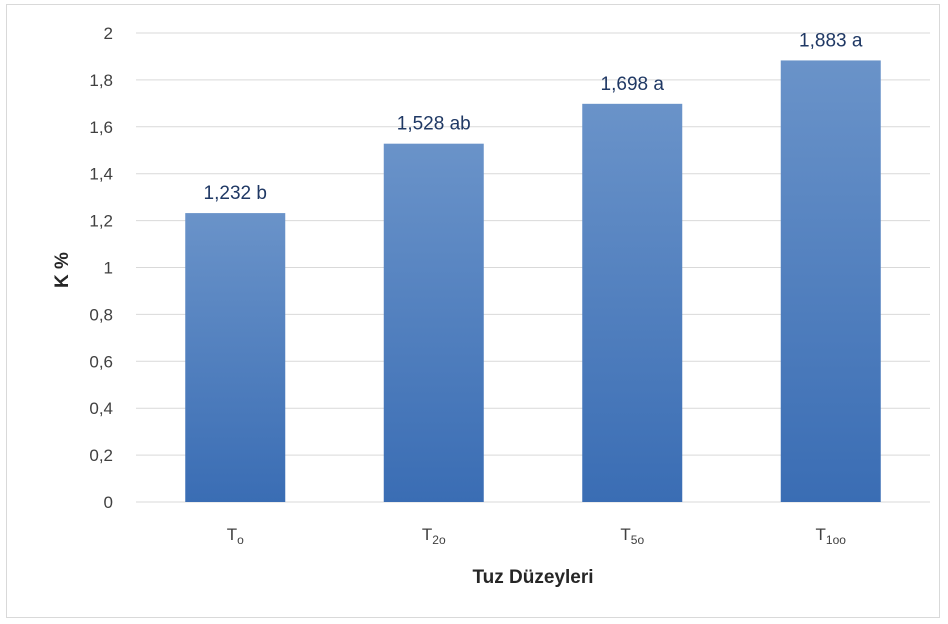  I want to click on y-axis-ticks: 0 0,2 0,4 0,6 0,8 1 1,2 1,4 1,6 1,8 2, so click(101, 268).